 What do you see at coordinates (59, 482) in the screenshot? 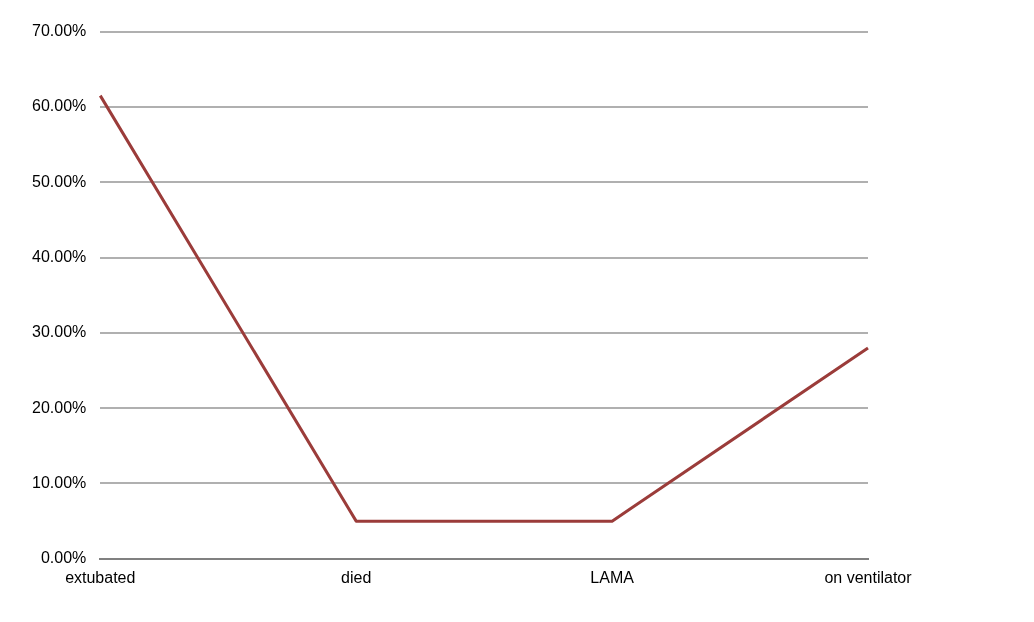
I see `y-tick-label: 10.00%` at bounding box center [59, 482].